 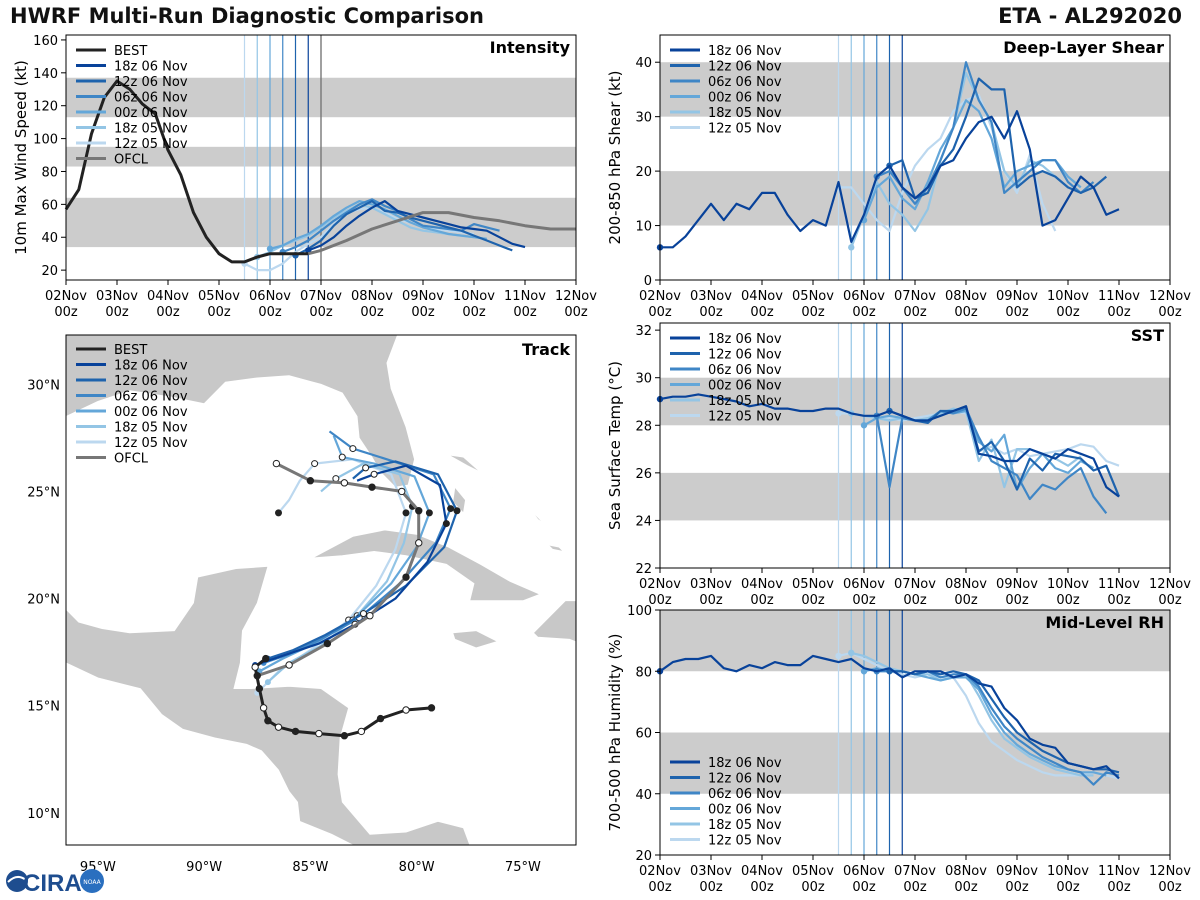 I want to click on shear-series-line, so click(x=985, y=133).